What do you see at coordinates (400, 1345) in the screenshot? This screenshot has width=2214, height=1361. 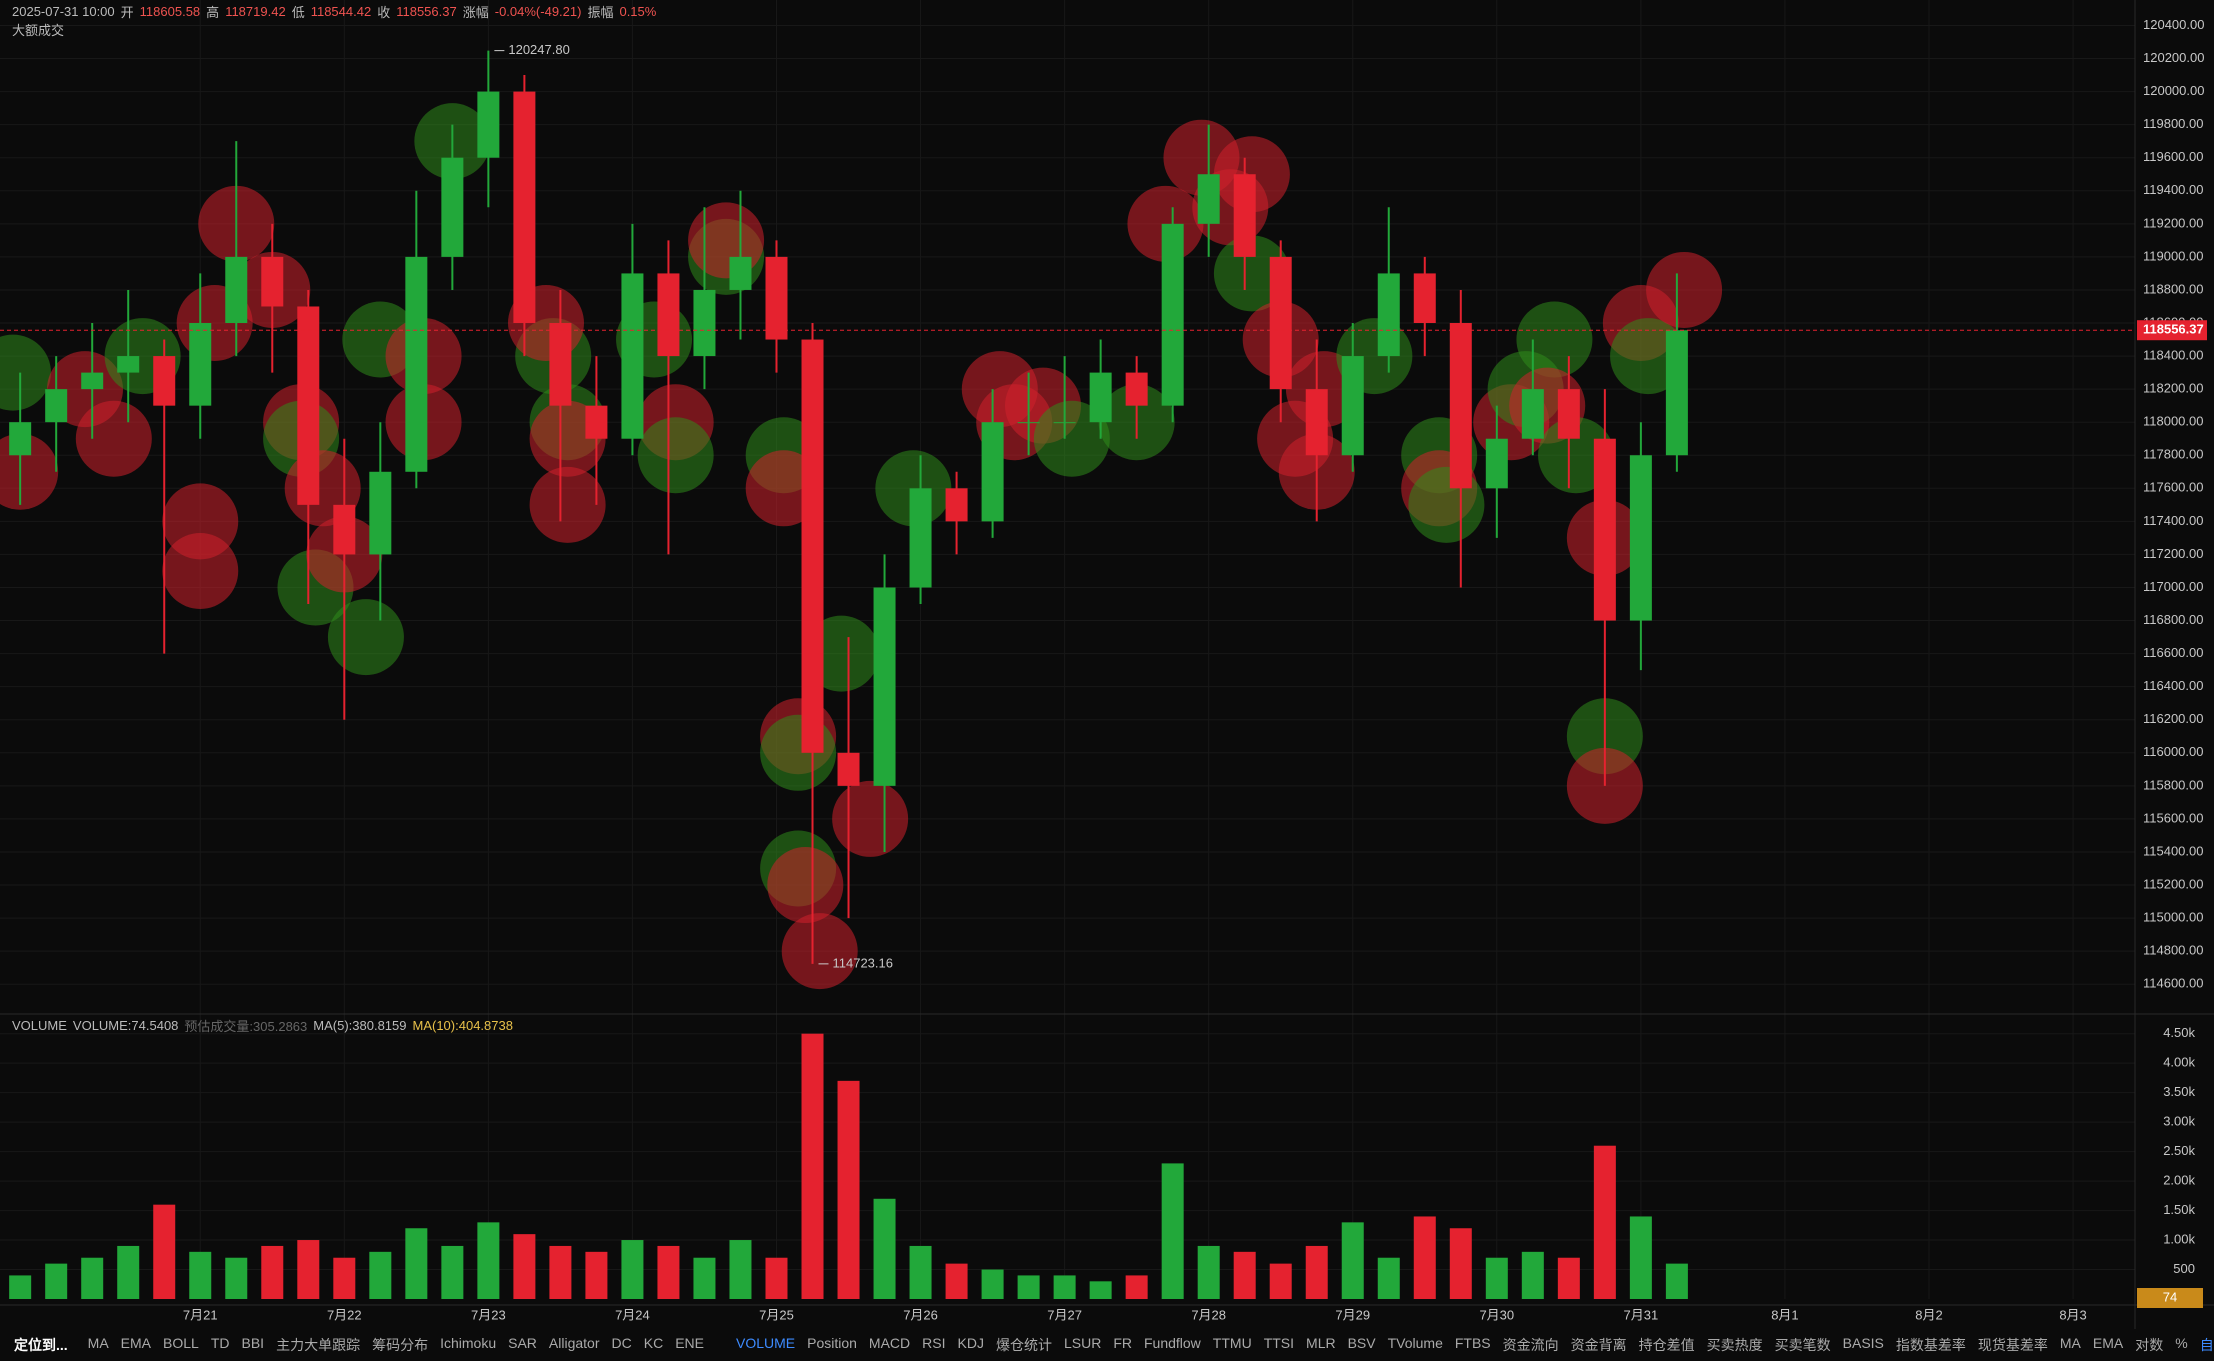 I see `toolbar-item: 筹码分布` at bounding box center [400, 1345].